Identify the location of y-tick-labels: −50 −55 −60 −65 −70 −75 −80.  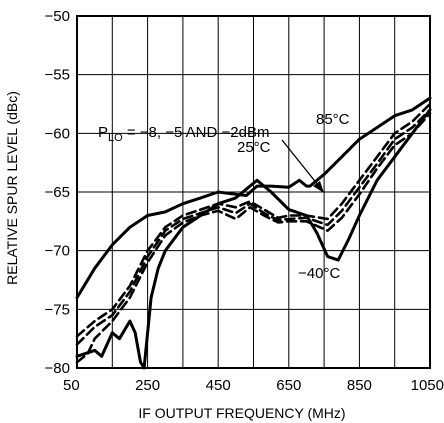
(57, 192).